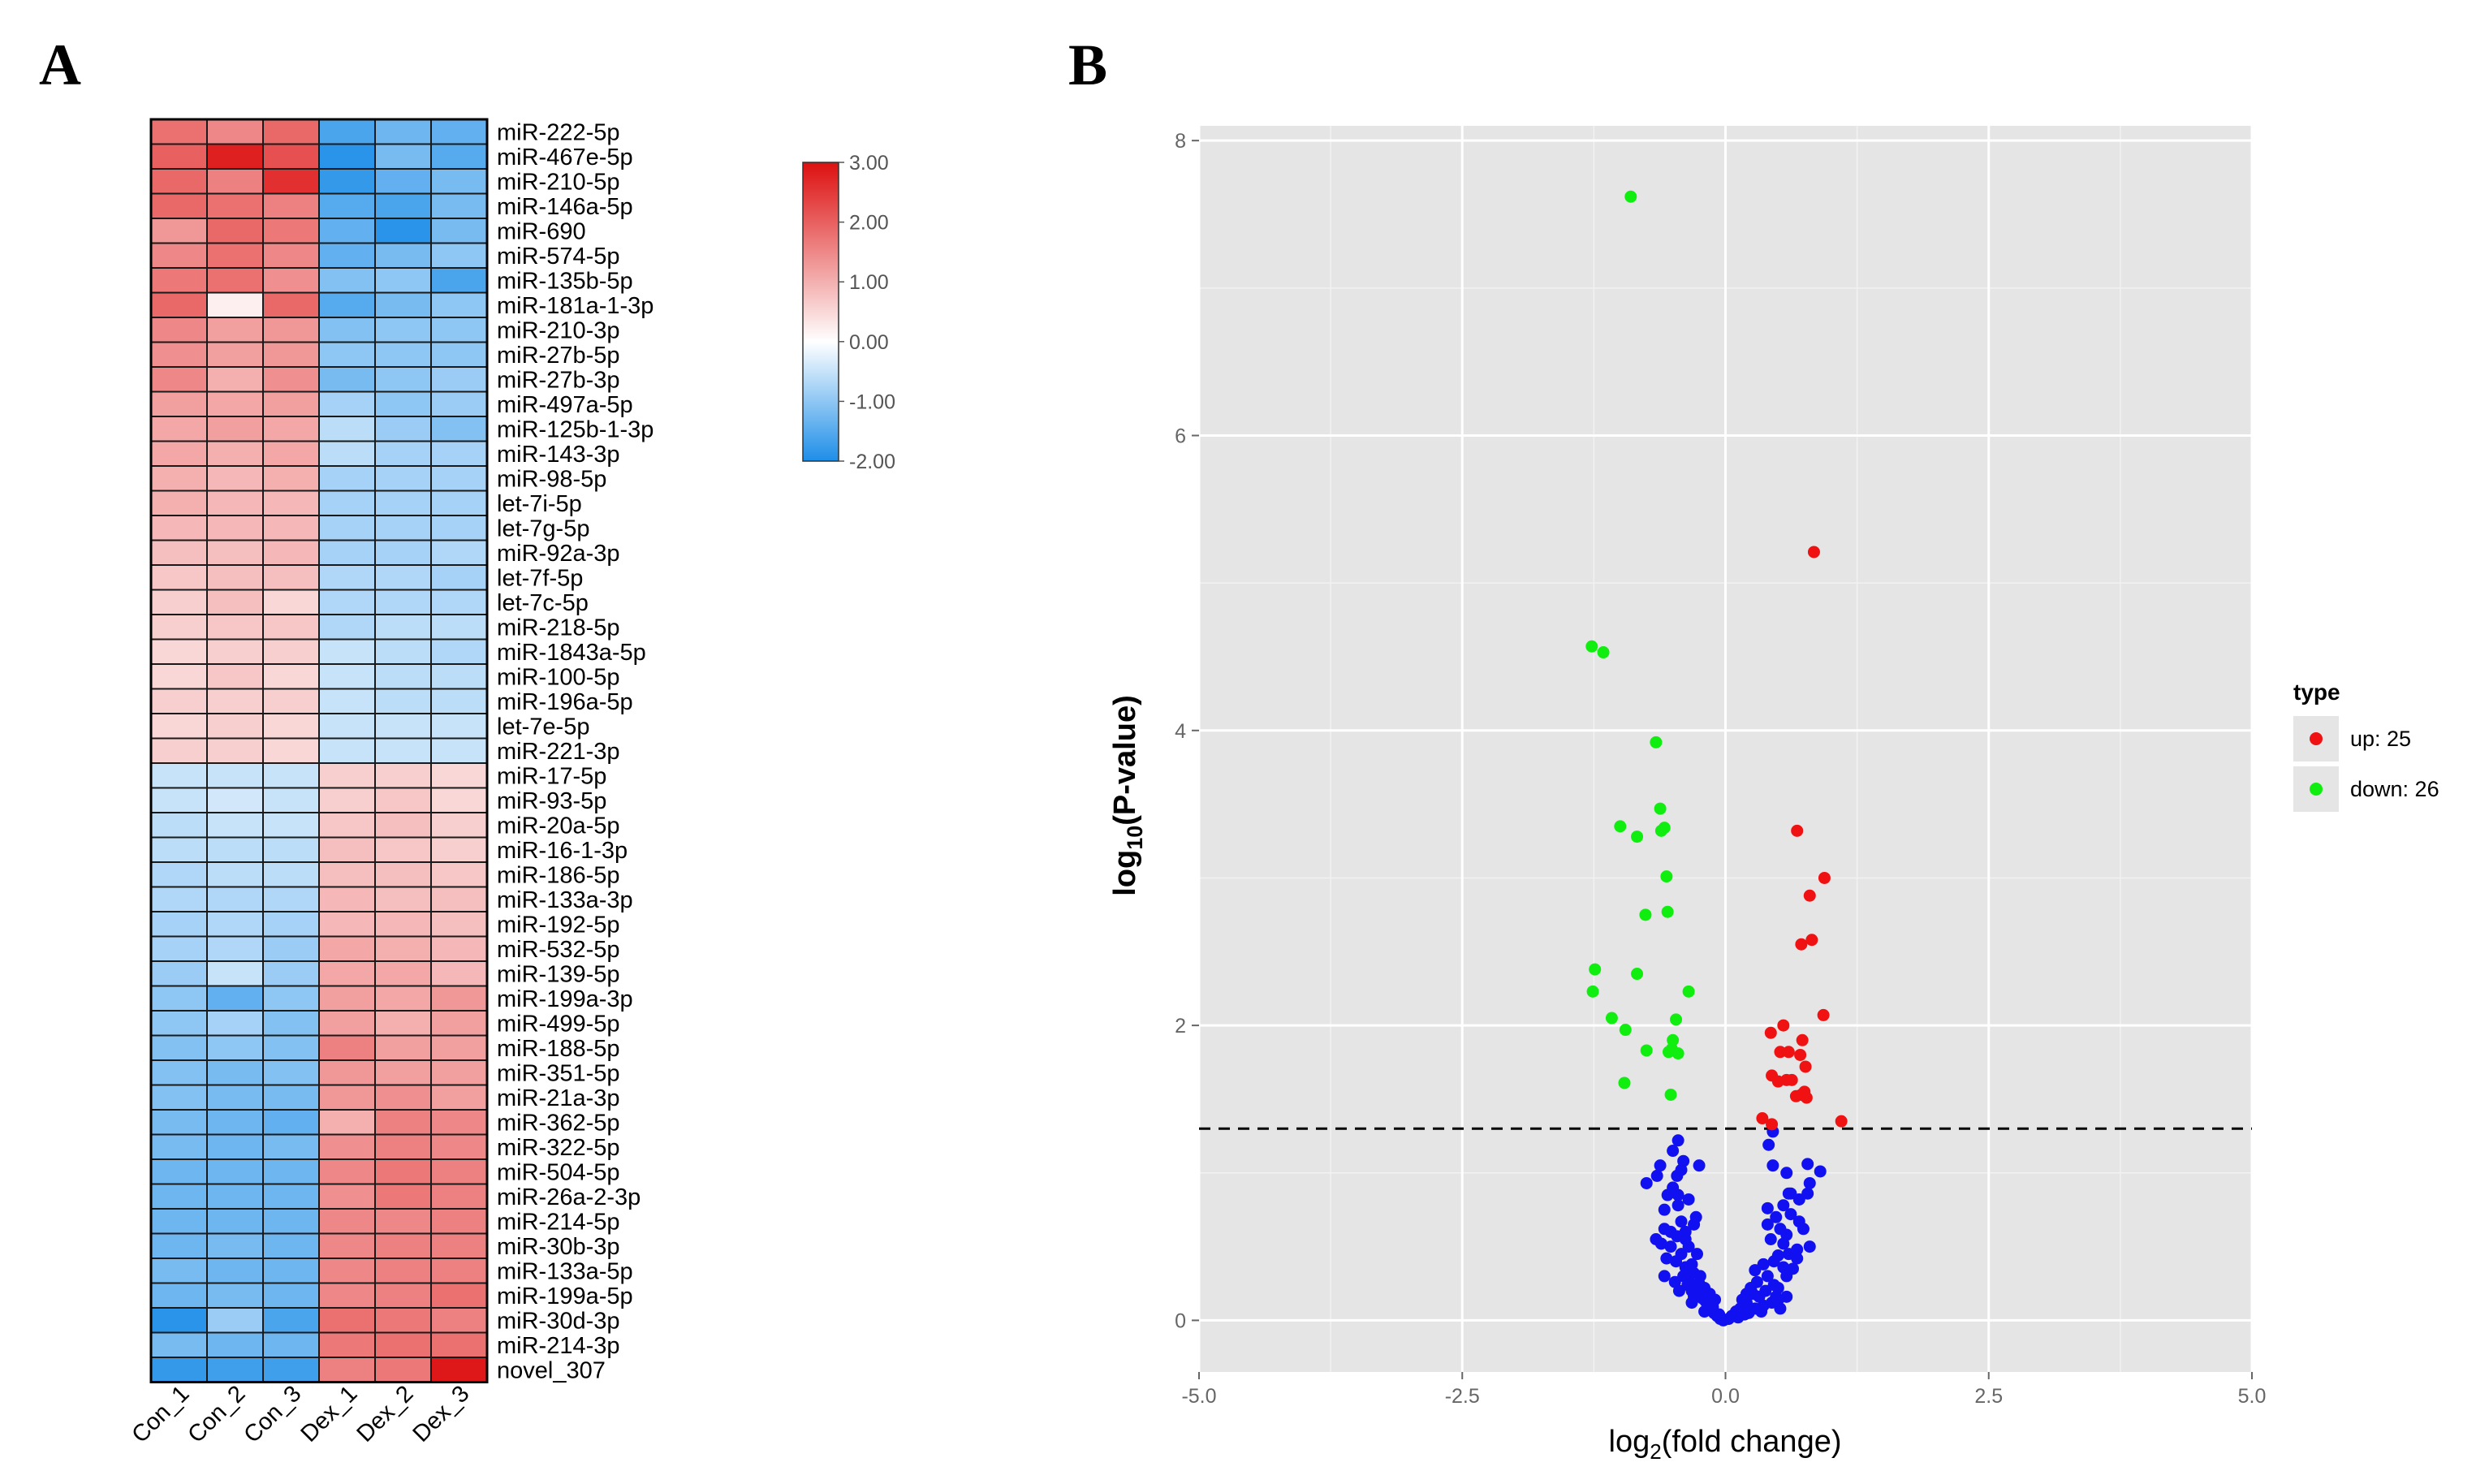  I want to click on legend-key-up, so click(2317, 738).